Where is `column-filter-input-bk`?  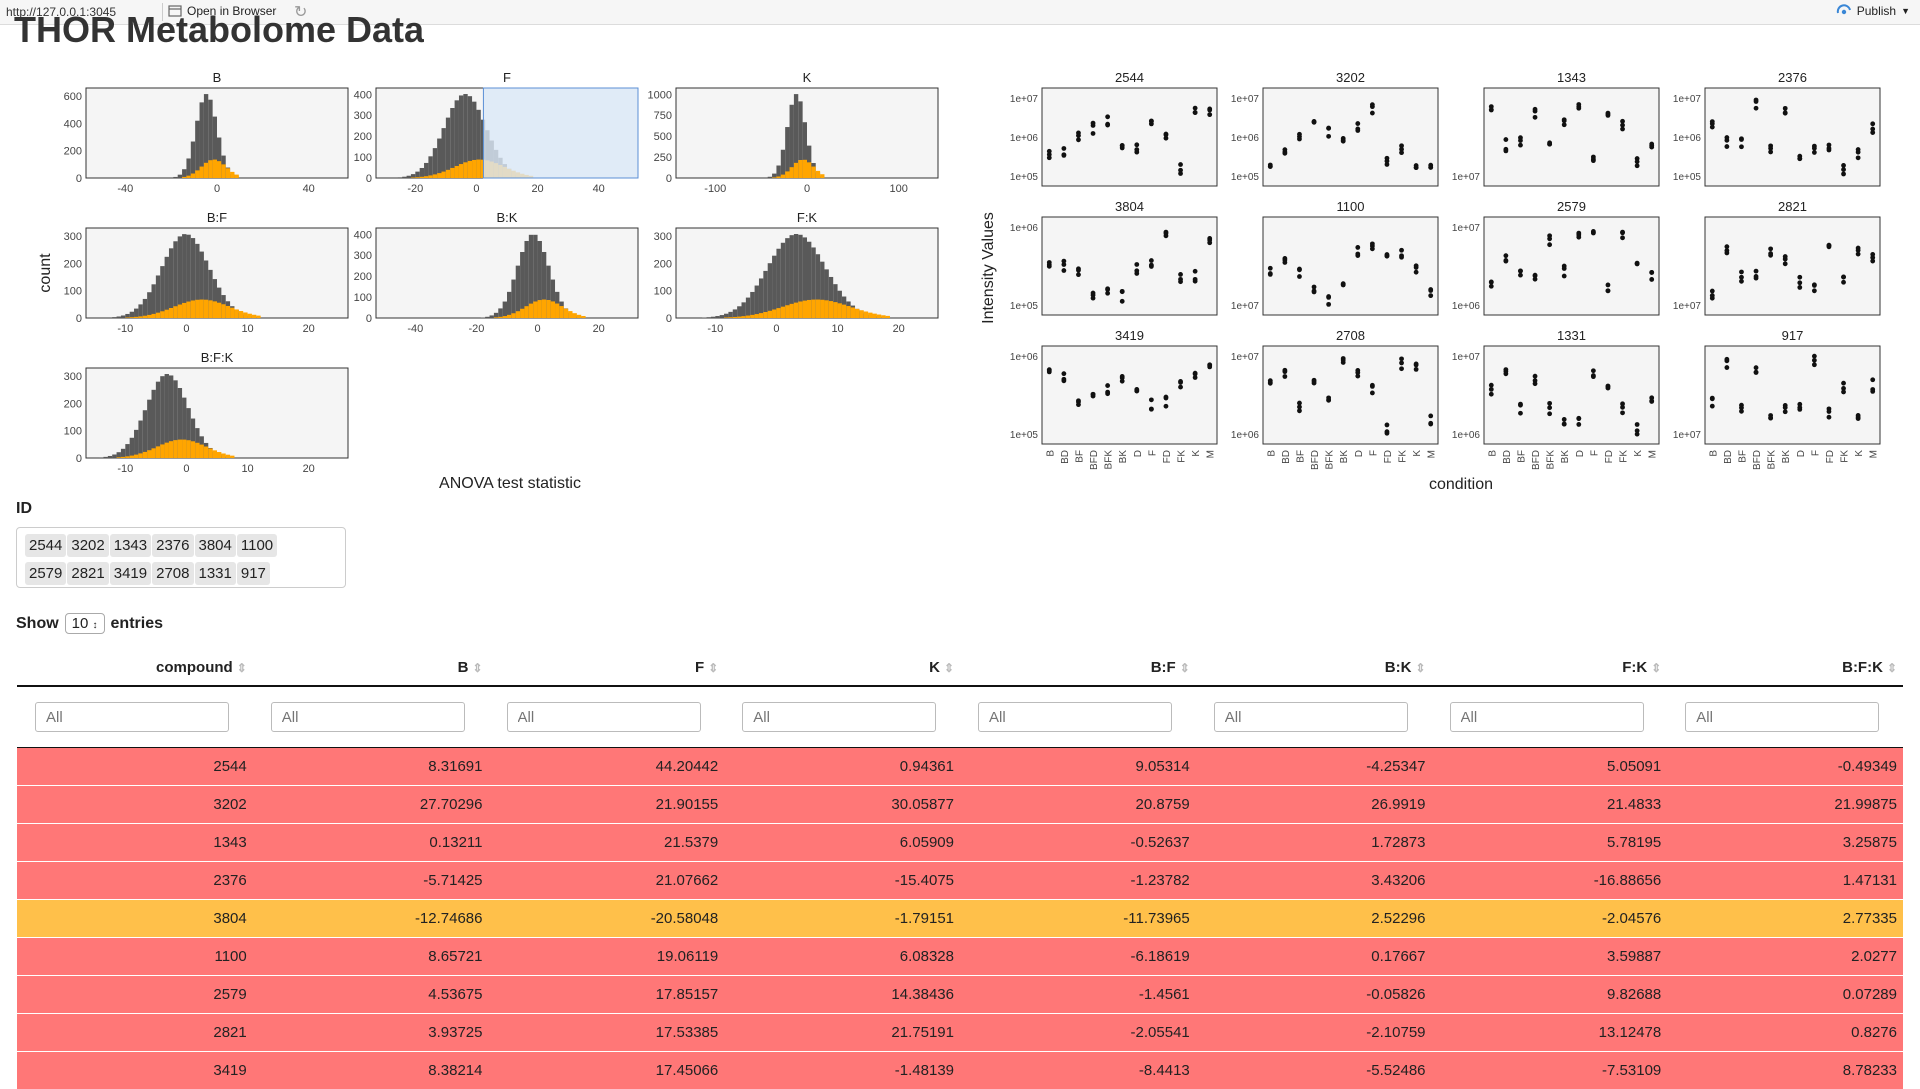
column-filter-input-bk is located at coordinates (1311, 717).